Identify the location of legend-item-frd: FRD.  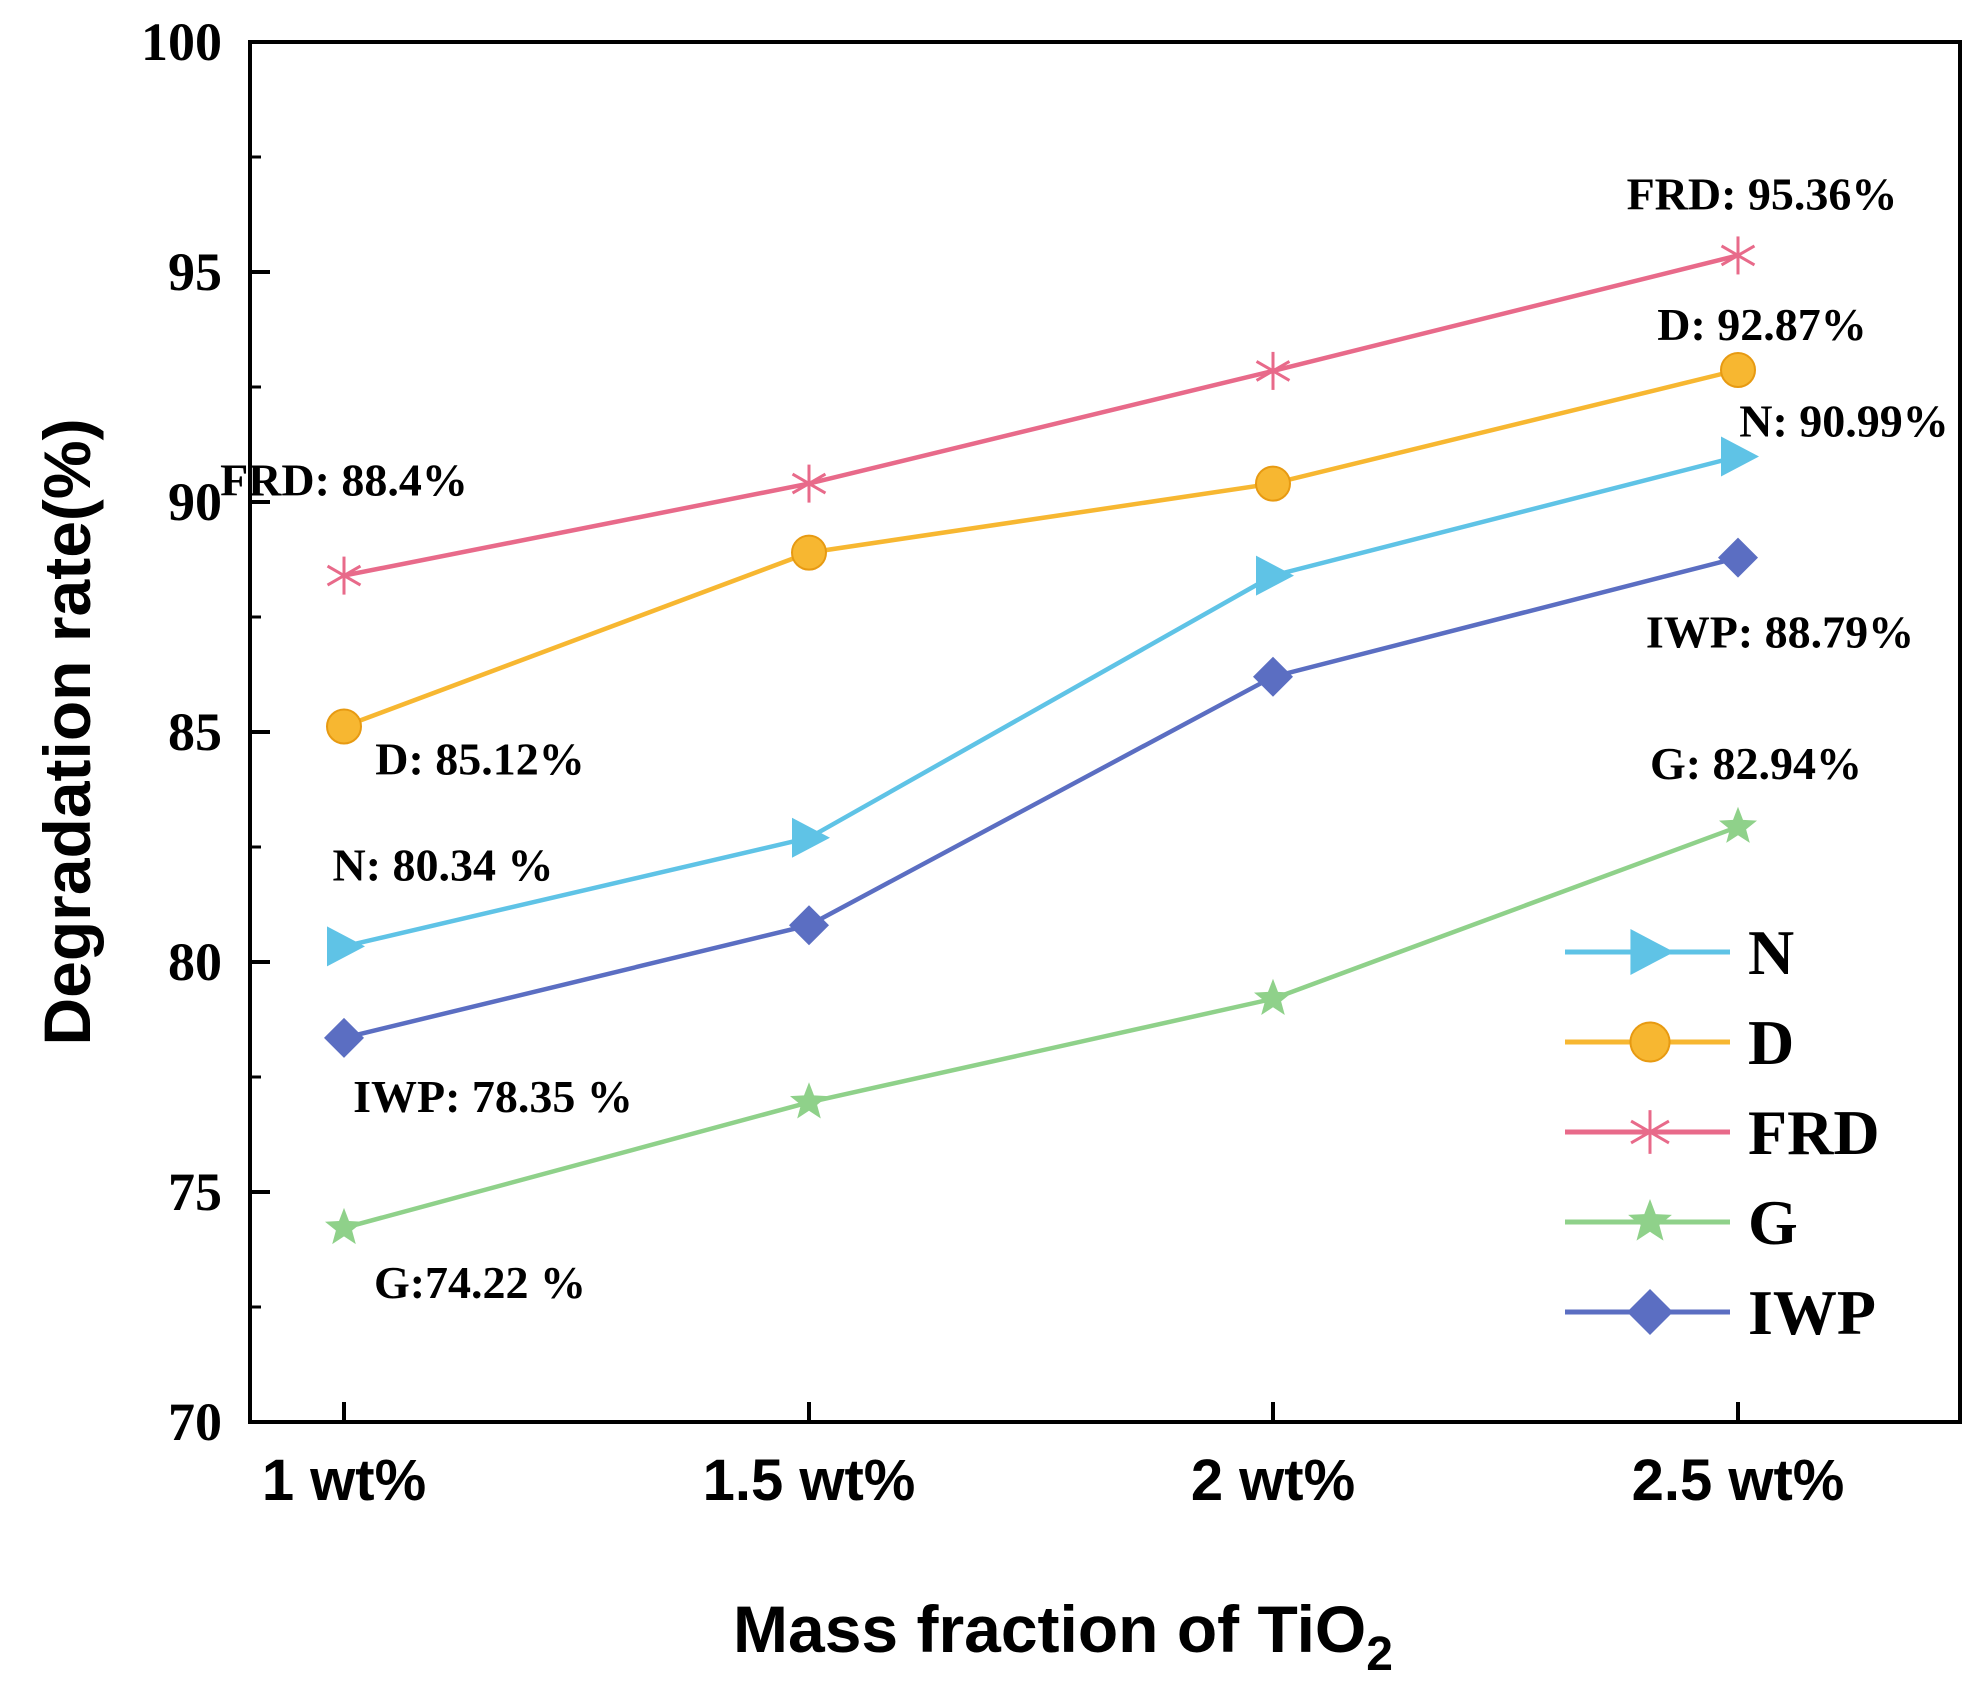
(1722, 1132).